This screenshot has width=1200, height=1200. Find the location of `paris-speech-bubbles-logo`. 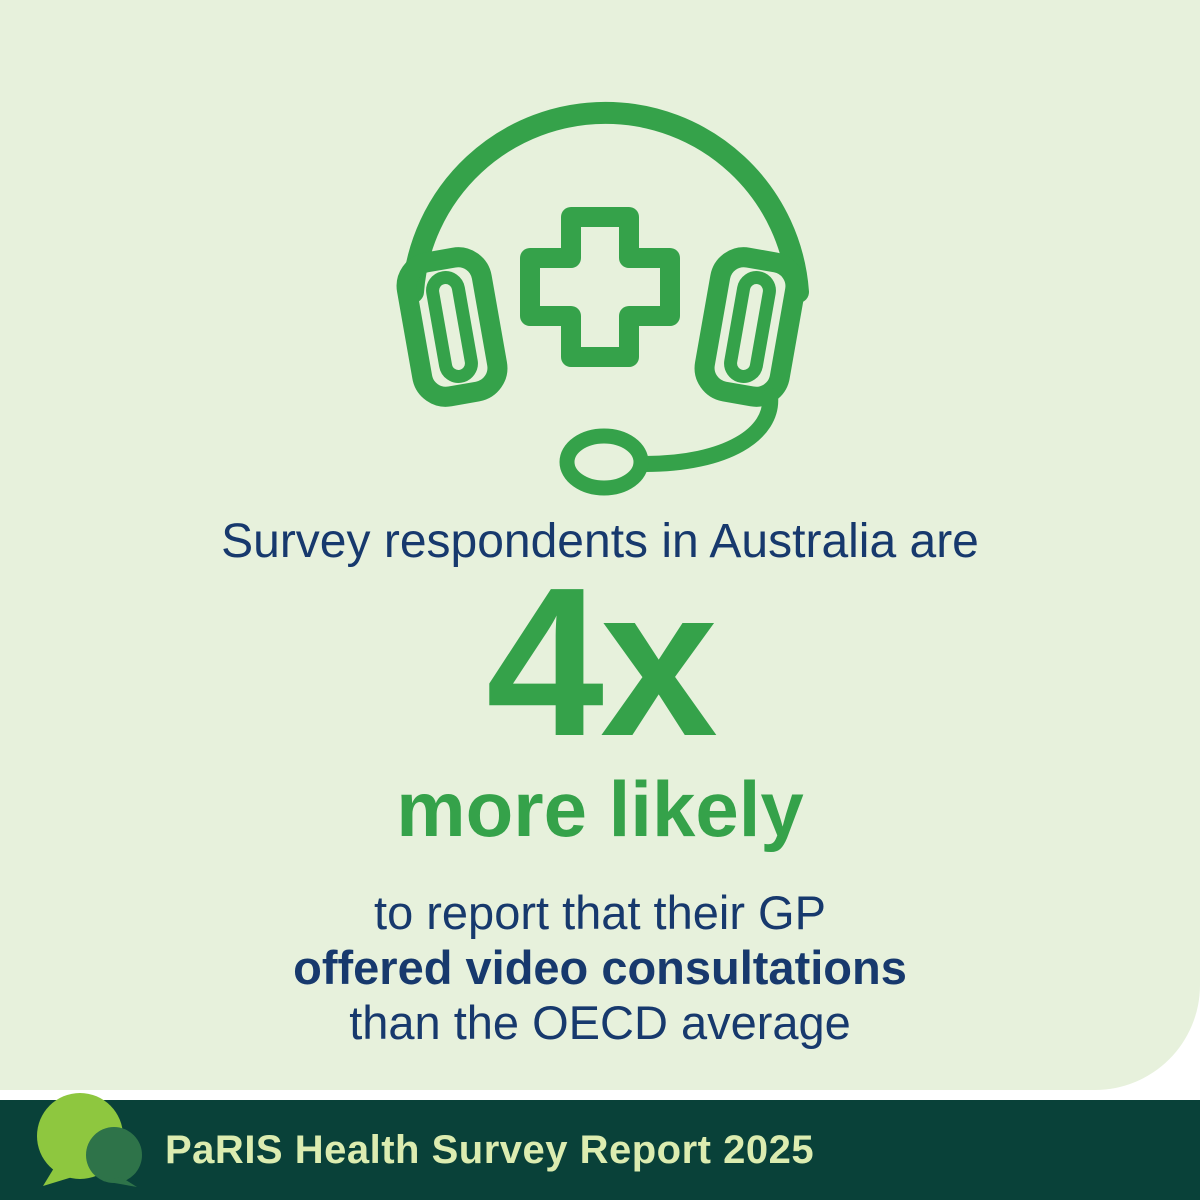

paris-speech-bubbles-logo is located at coordinates (89, 1140).